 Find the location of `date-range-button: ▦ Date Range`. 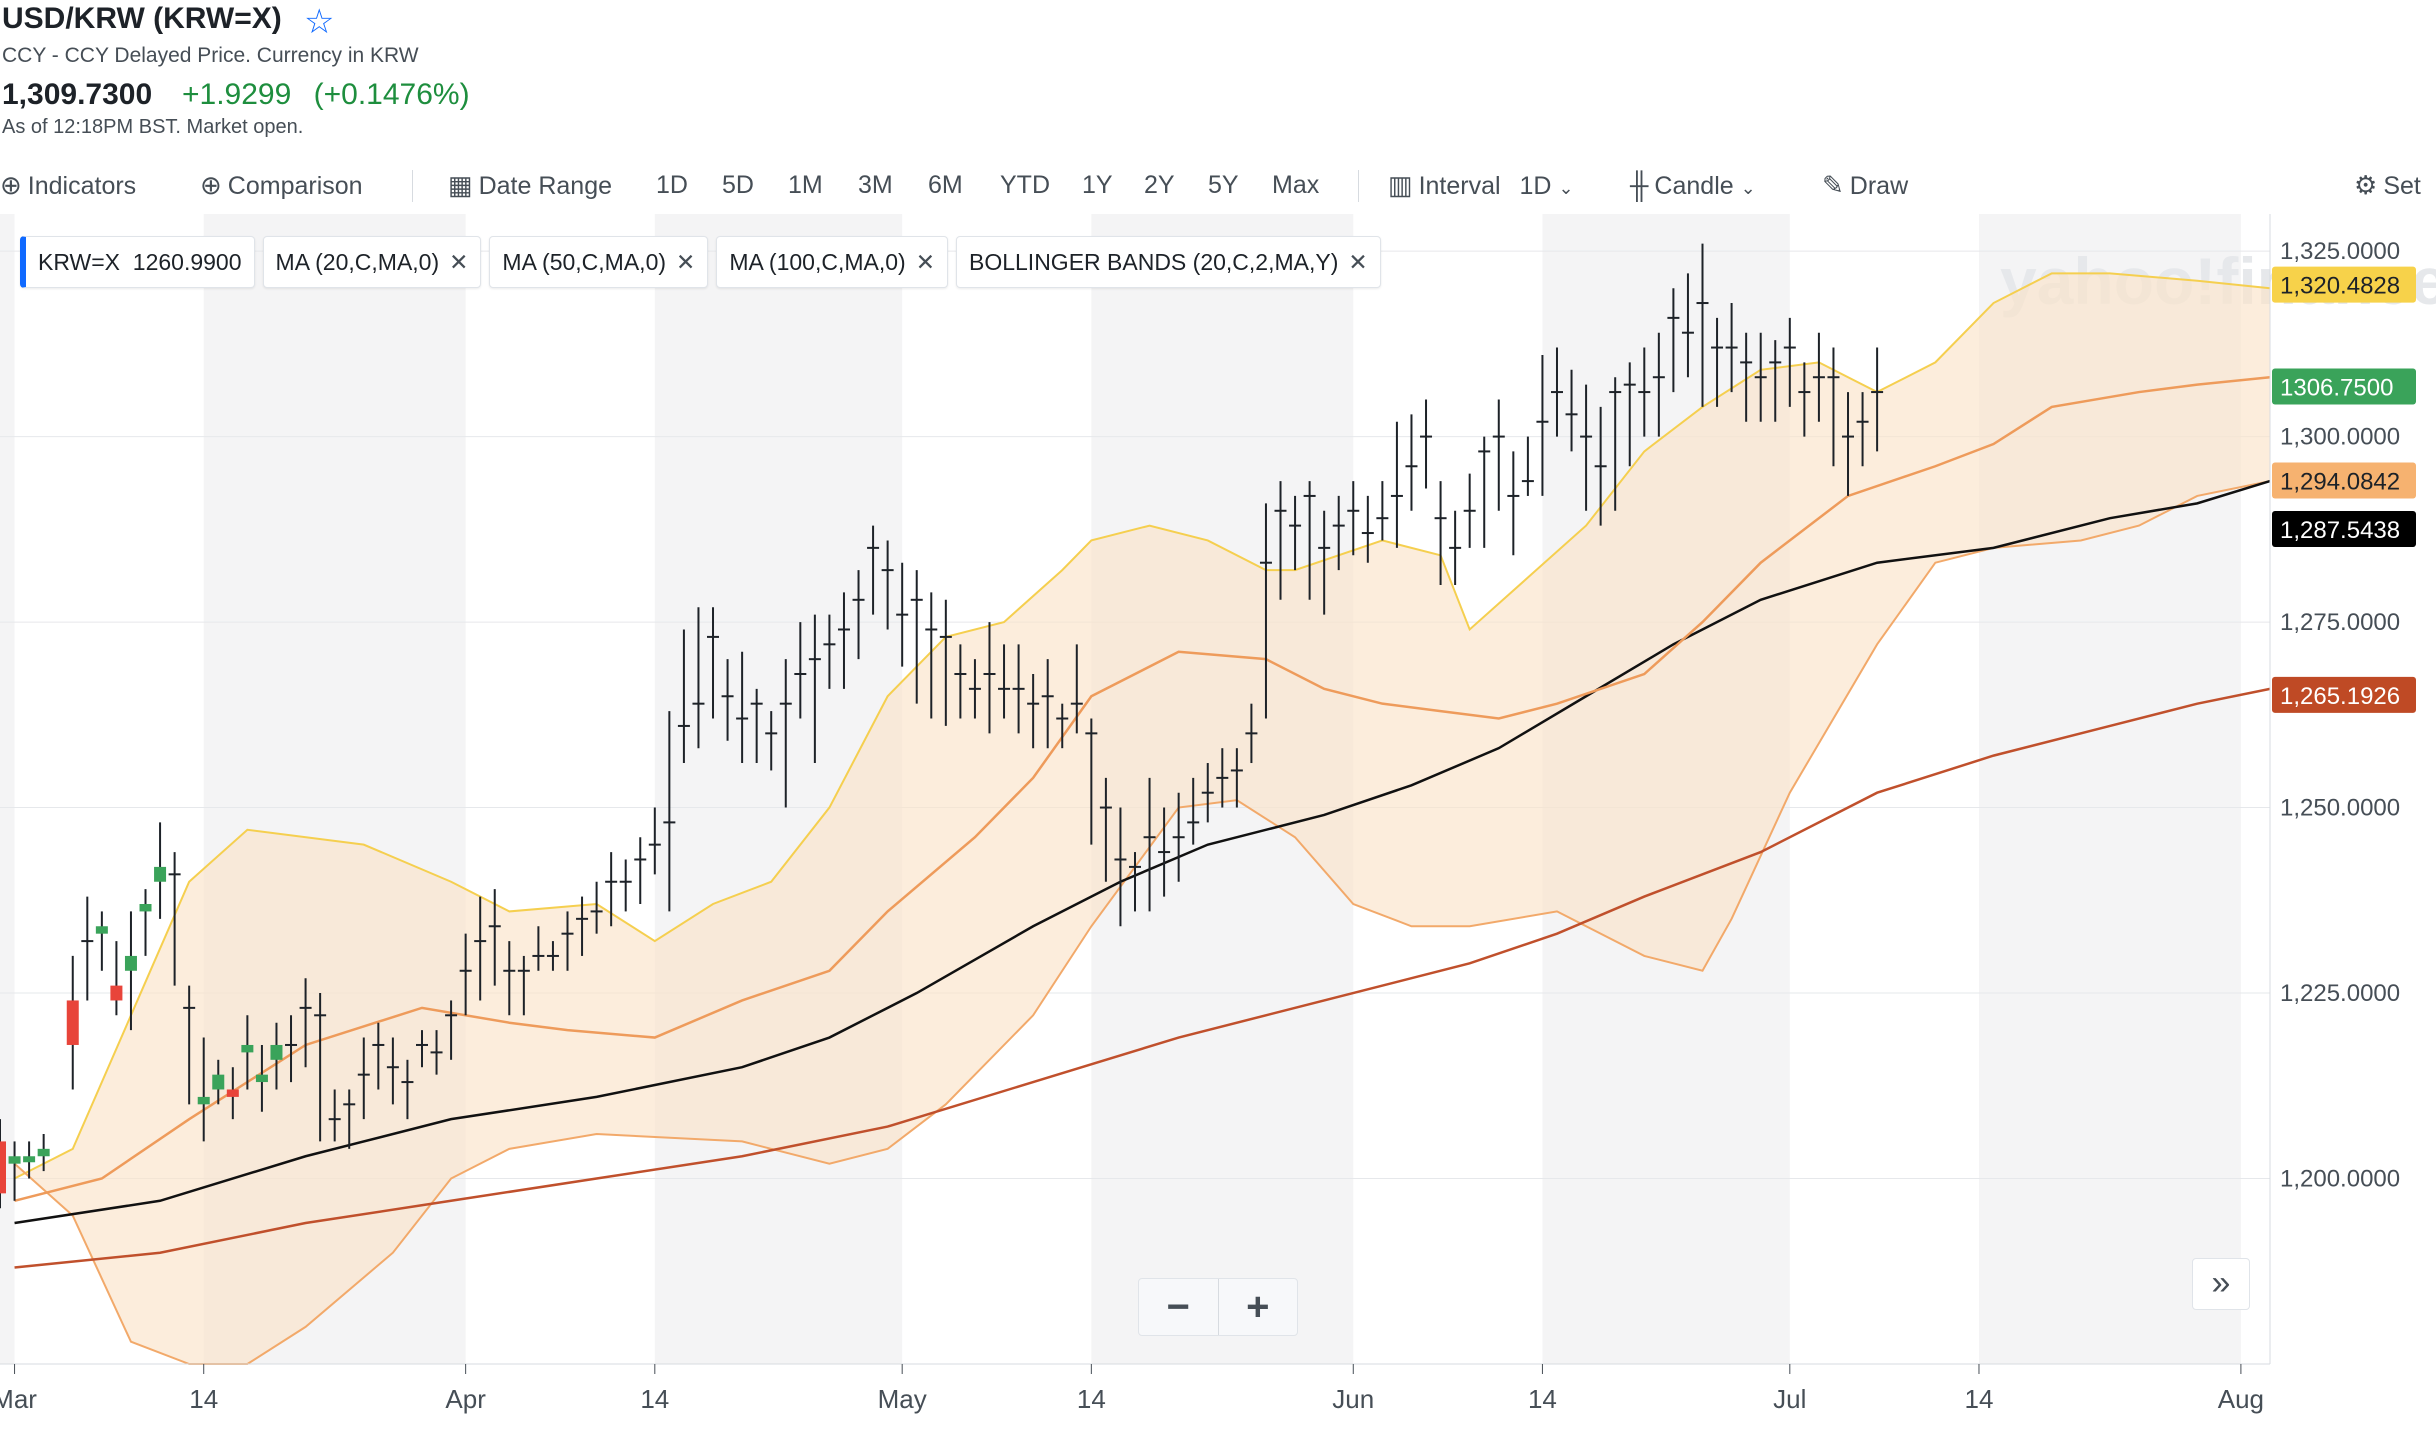

date-range-button: ▦ Date Range is located at coordinates (530, 185).